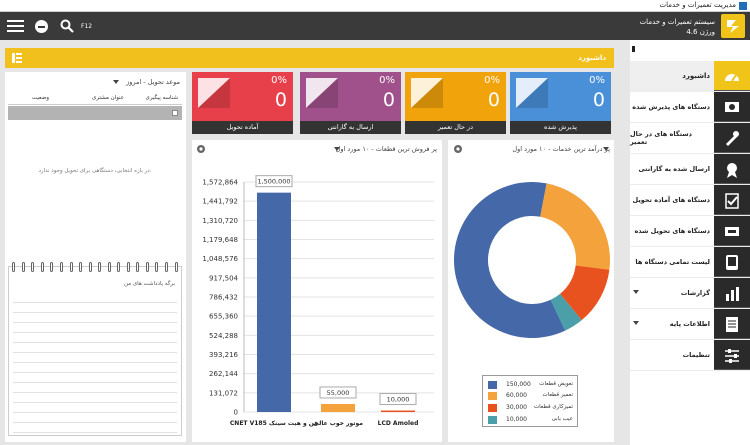  I want to click on reports-icon, so click(732, 293).